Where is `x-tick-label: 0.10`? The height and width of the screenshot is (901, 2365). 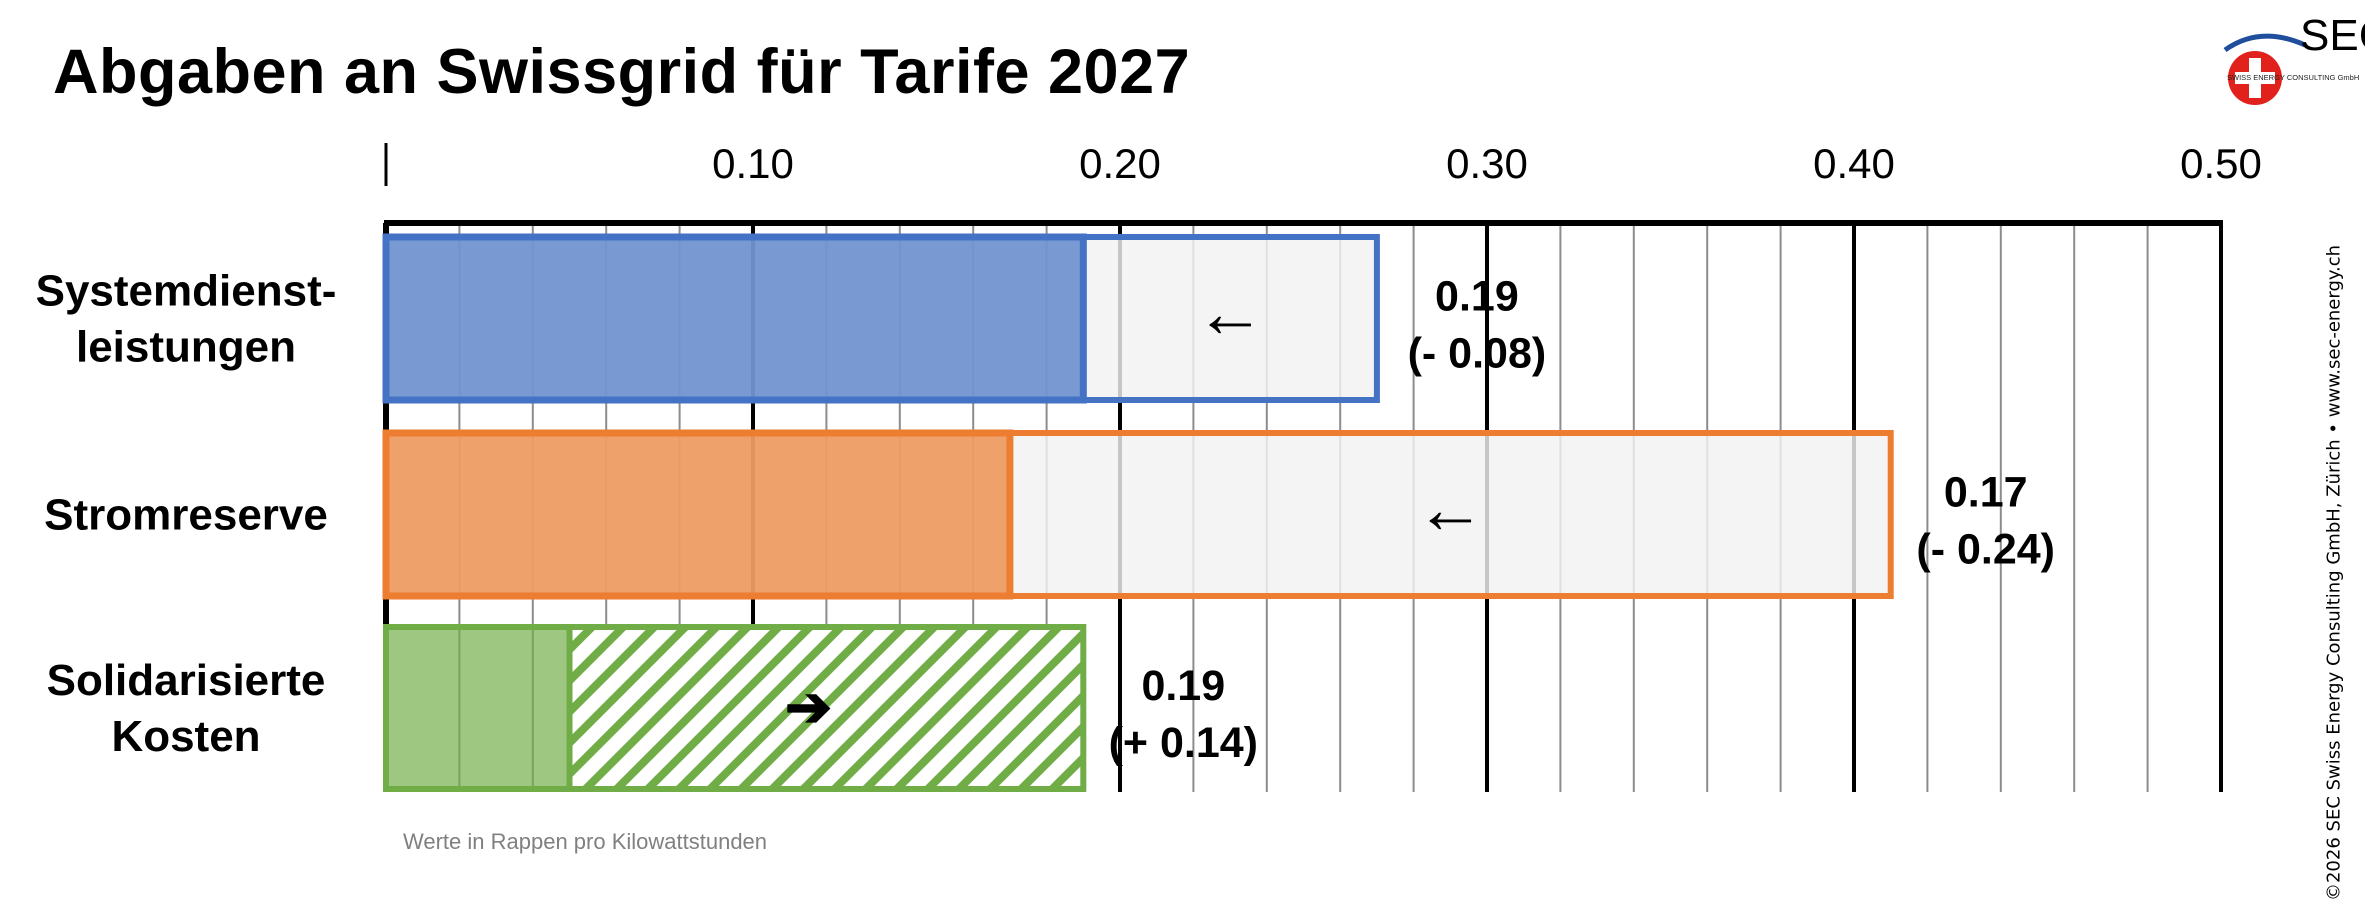
x-tick-label: 0.10 is located at coordinates (753, 163).